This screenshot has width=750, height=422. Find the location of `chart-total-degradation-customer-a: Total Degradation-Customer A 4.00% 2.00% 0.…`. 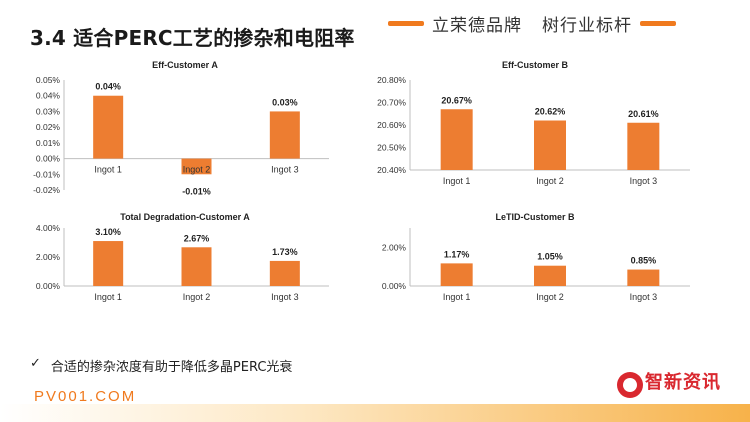

chart-total-degradation-customer-a: Total Degradation-Customer A 4.00% 2.00% 0.… is located at coordinates (185, 268).